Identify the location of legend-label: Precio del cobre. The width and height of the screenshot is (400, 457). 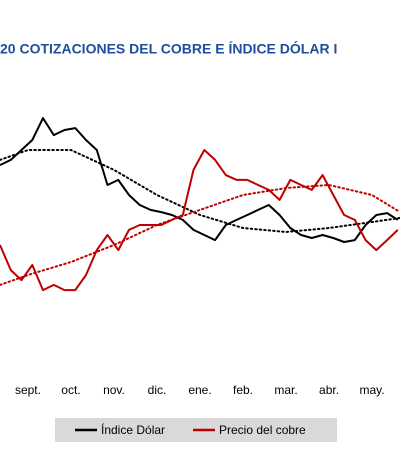
(262, 430).